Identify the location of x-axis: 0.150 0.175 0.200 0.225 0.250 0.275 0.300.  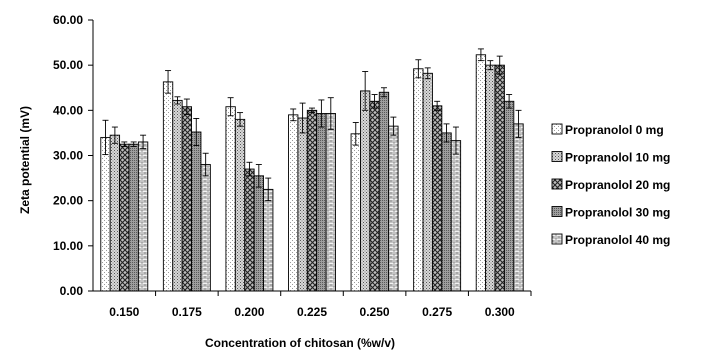
(312, 304).